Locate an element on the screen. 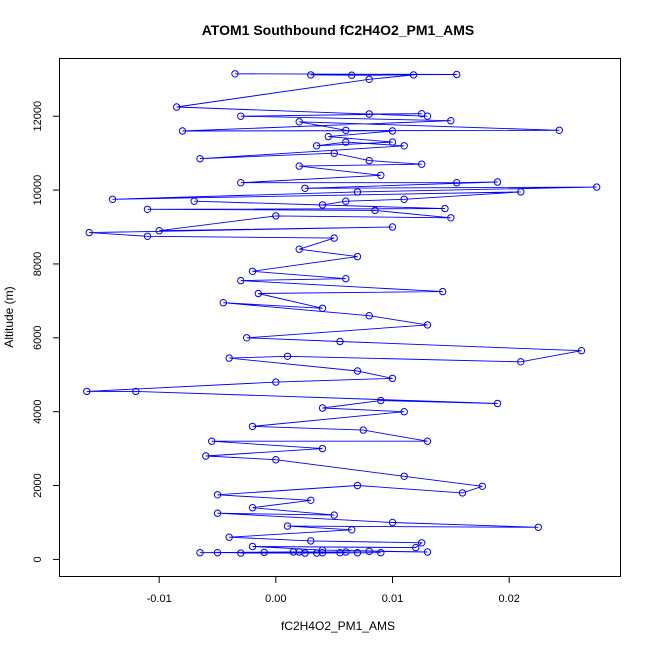 The image size is (650, 650). y-tick-label: 2000 is located at coordinates (38, 485).